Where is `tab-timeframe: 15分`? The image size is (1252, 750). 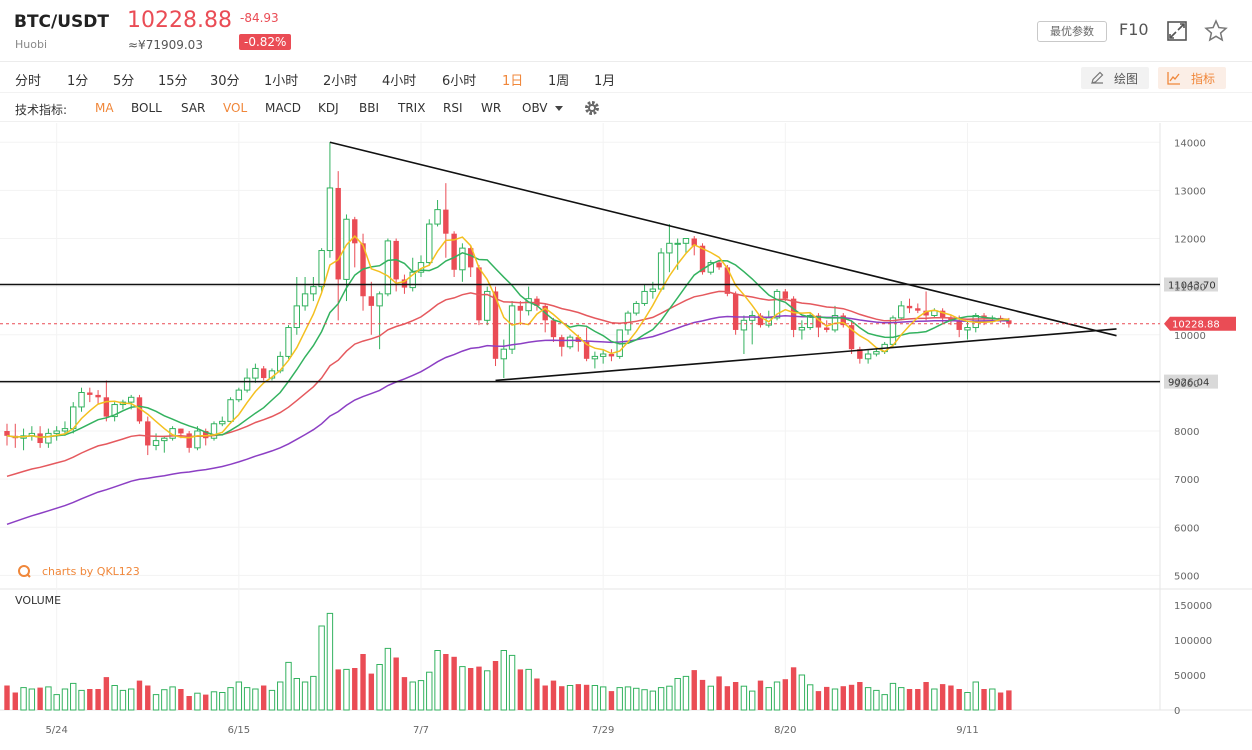
tab-timeframe: 15分 is located at coordinates (173, 81).